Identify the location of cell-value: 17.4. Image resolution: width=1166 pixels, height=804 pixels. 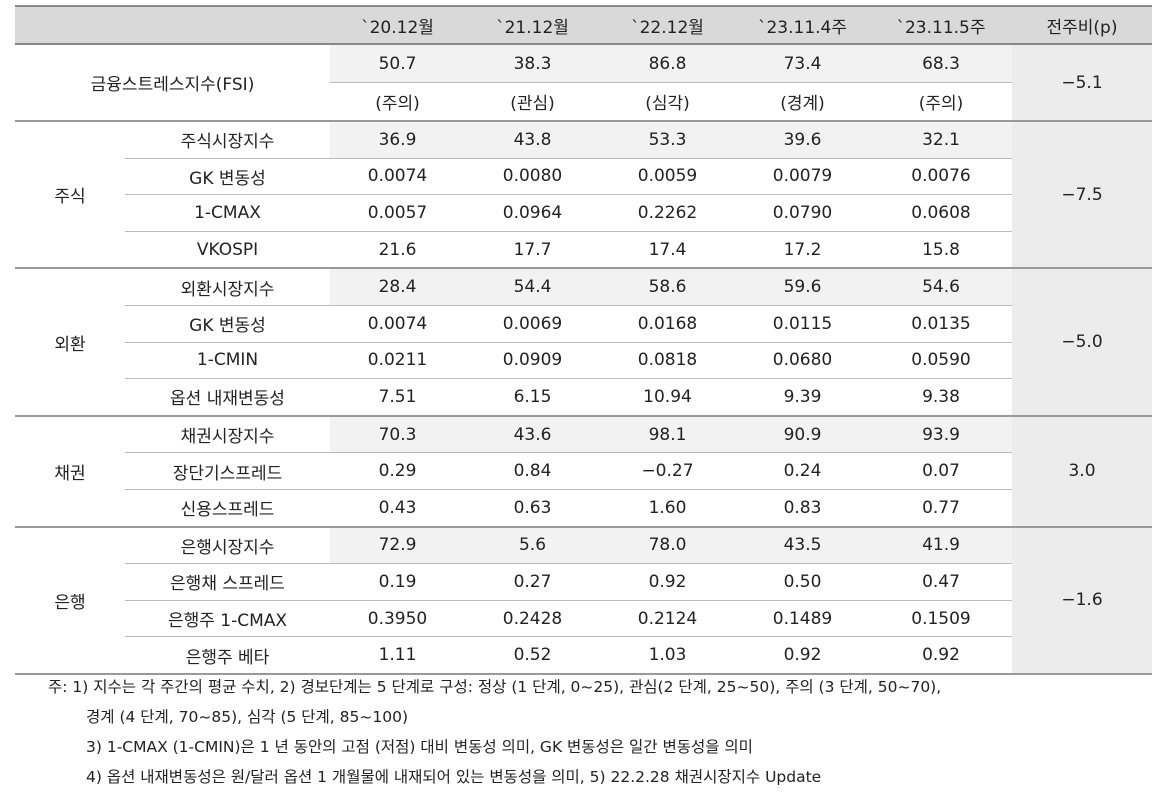
(667, 250).